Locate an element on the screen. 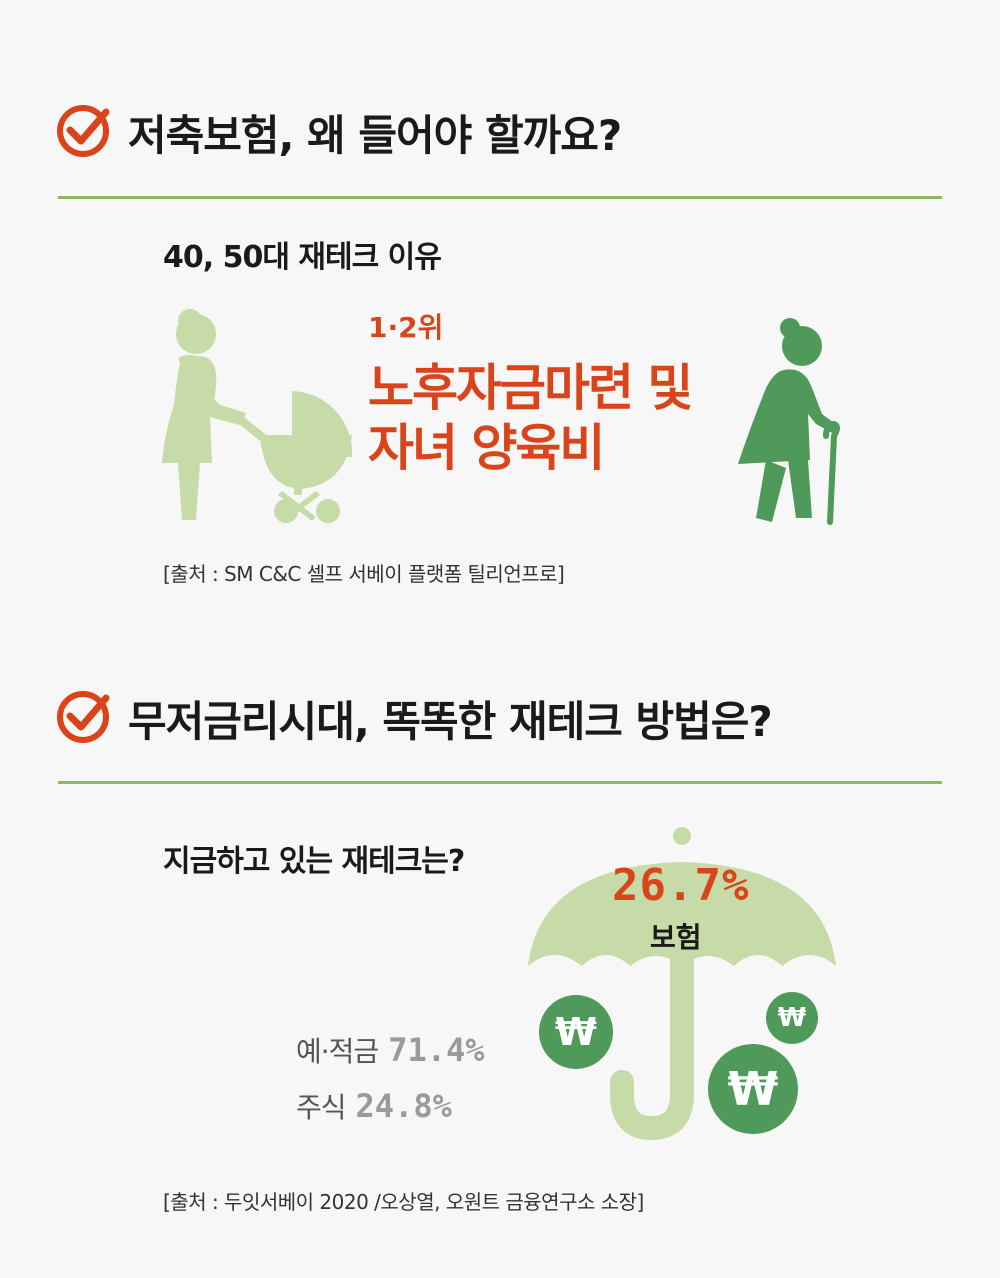 The width and height of the screenshot is (1000, 1278). umbrella-icon is located at coordinates (682, 984).